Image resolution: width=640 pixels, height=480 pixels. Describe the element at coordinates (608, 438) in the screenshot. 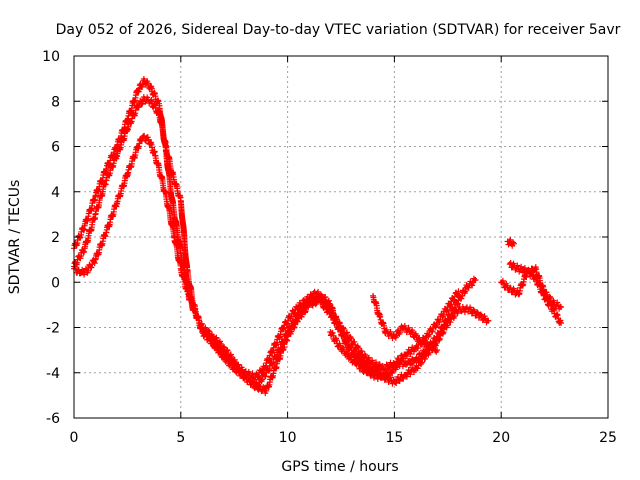

I see `x-tick-label: 25` at that location.